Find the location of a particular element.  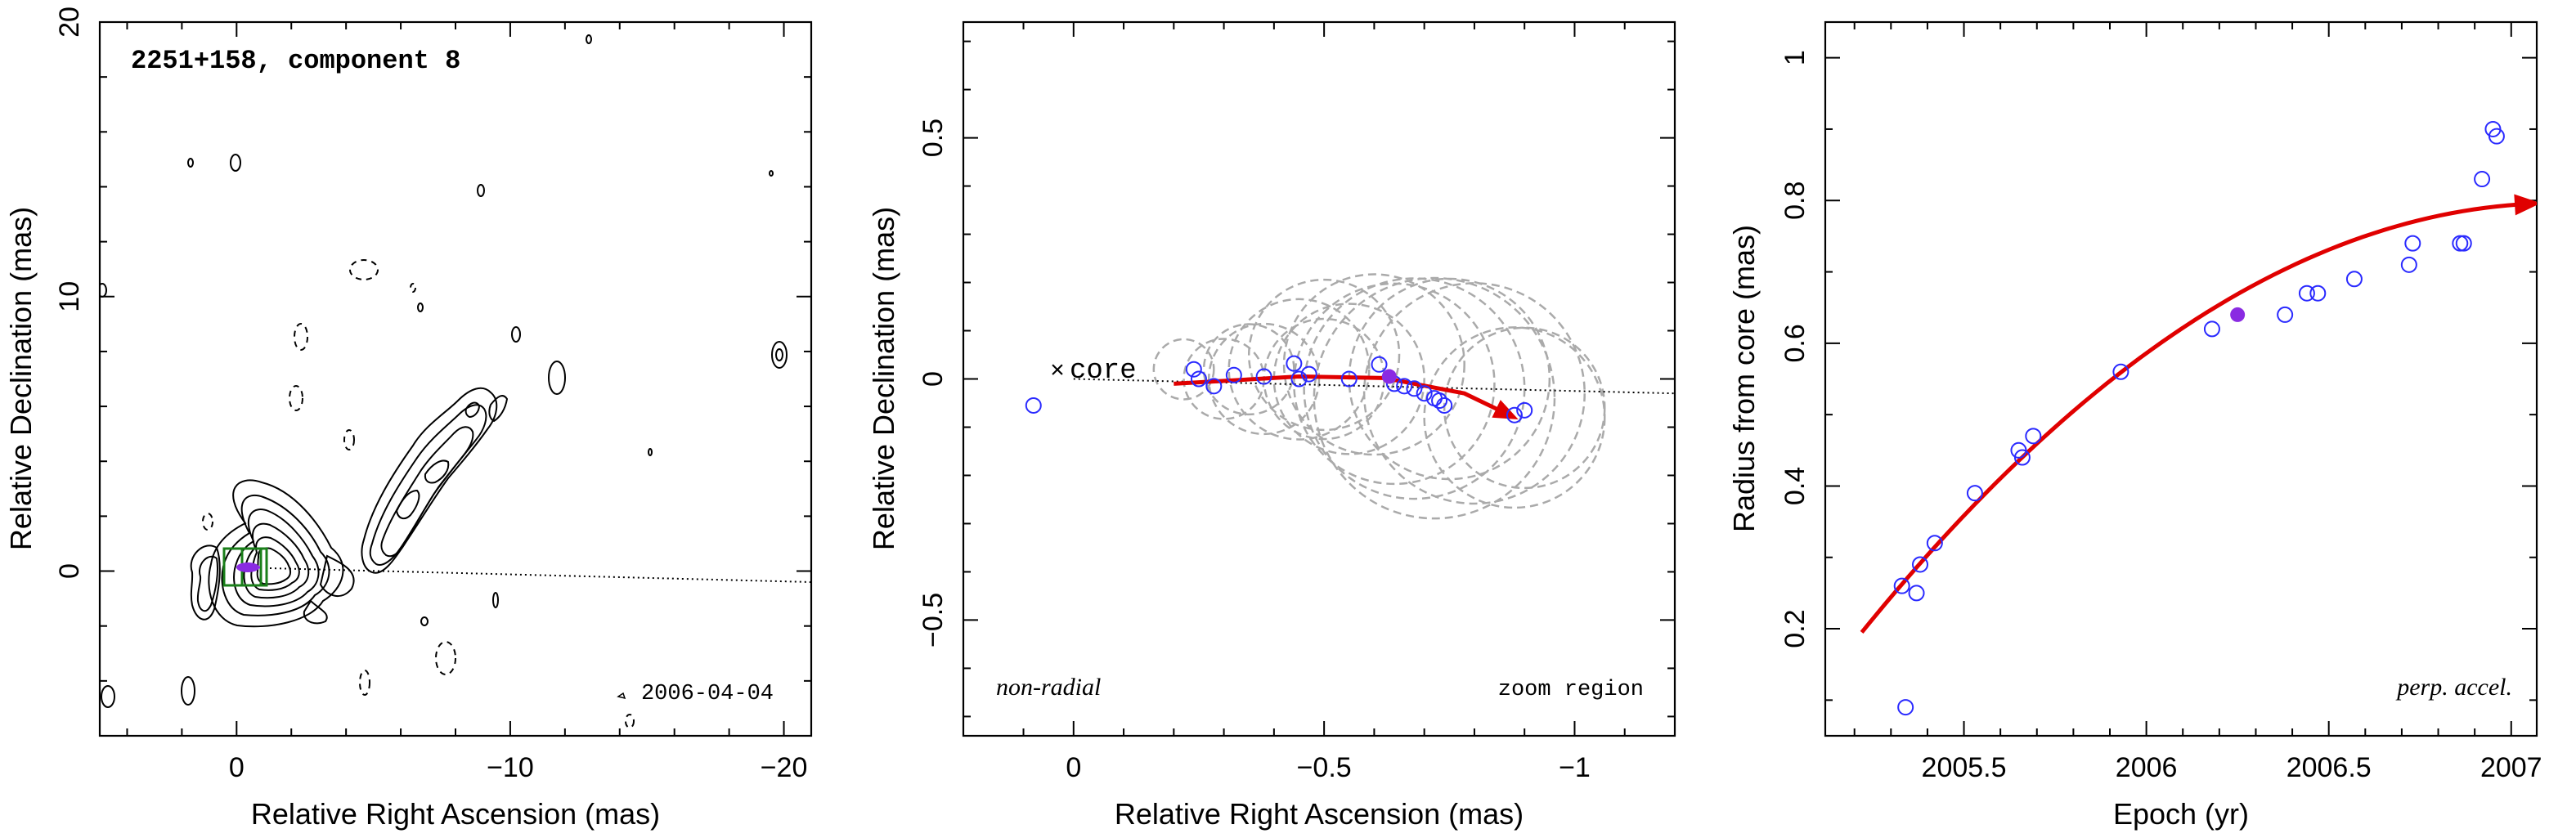

left-date-marker is located at coordinates (621, 696).